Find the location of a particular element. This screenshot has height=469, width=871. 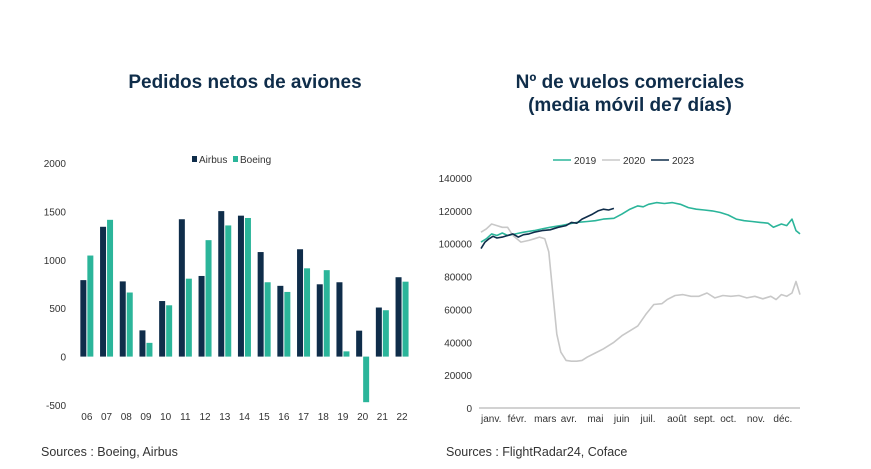

bar-y-tick-label: -500 is located at coordinates (56, 406).